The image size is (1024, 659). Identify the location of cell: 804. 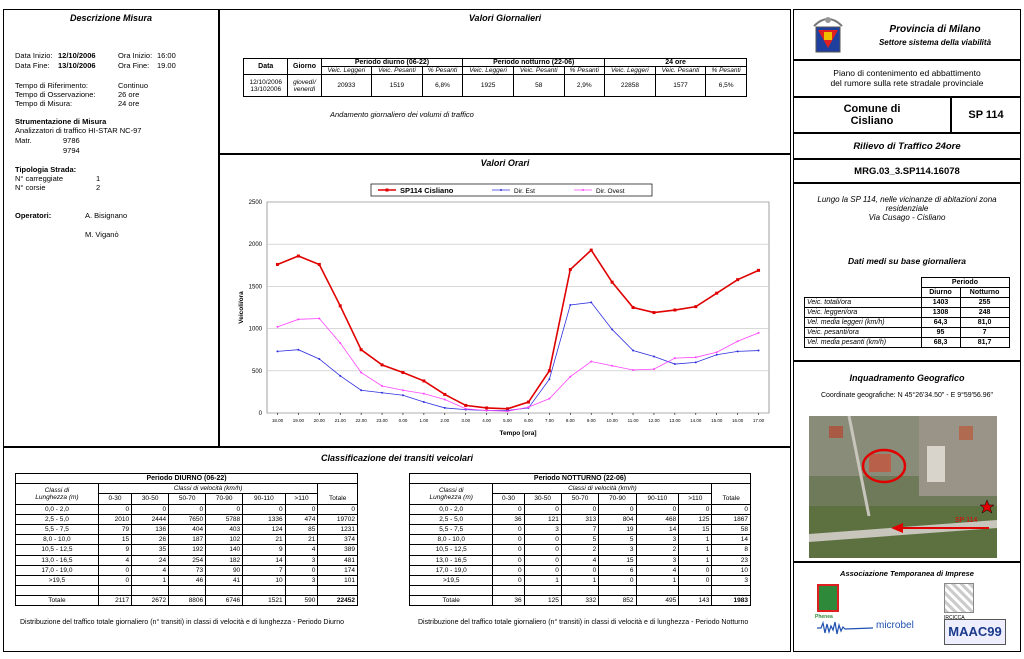
(617, 519).